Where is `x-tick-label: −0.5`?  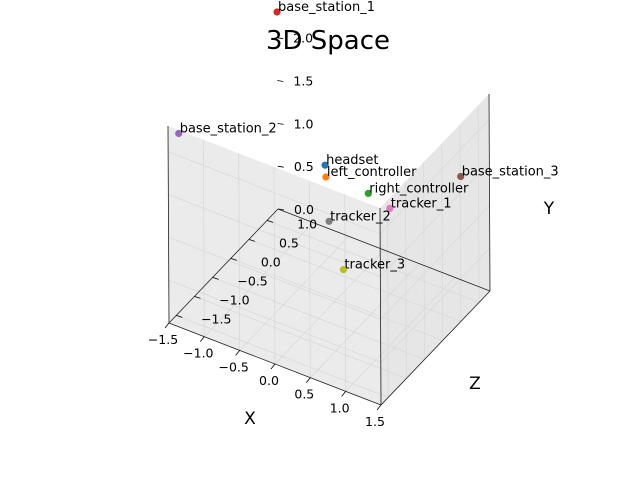
x-tick-label: −0.5 is located at coordinates (233, 366).